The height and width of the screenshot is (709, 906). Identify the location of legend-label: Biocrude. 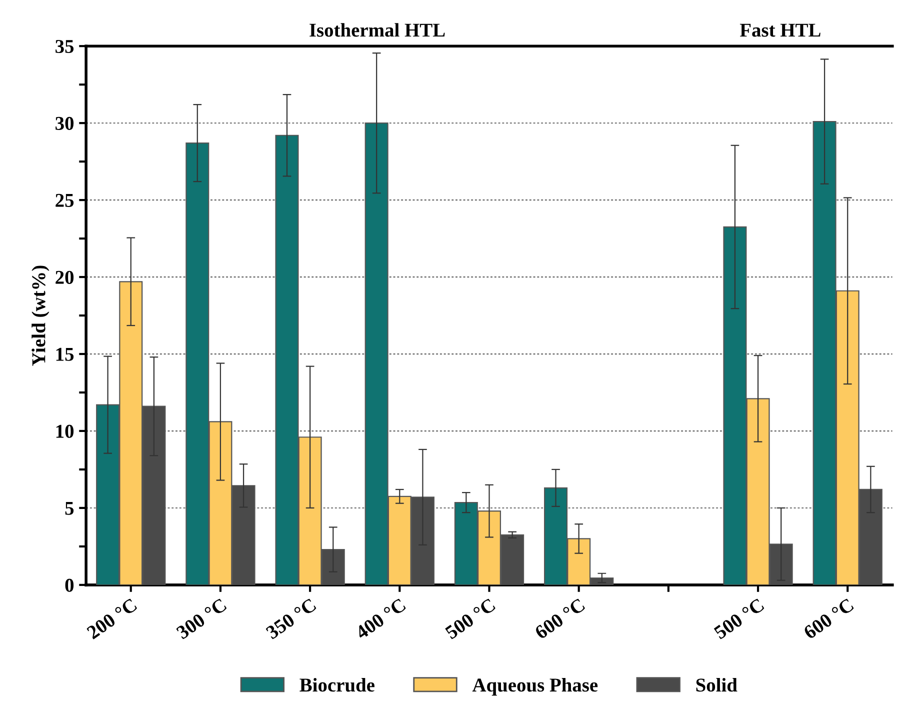
(337, 685).